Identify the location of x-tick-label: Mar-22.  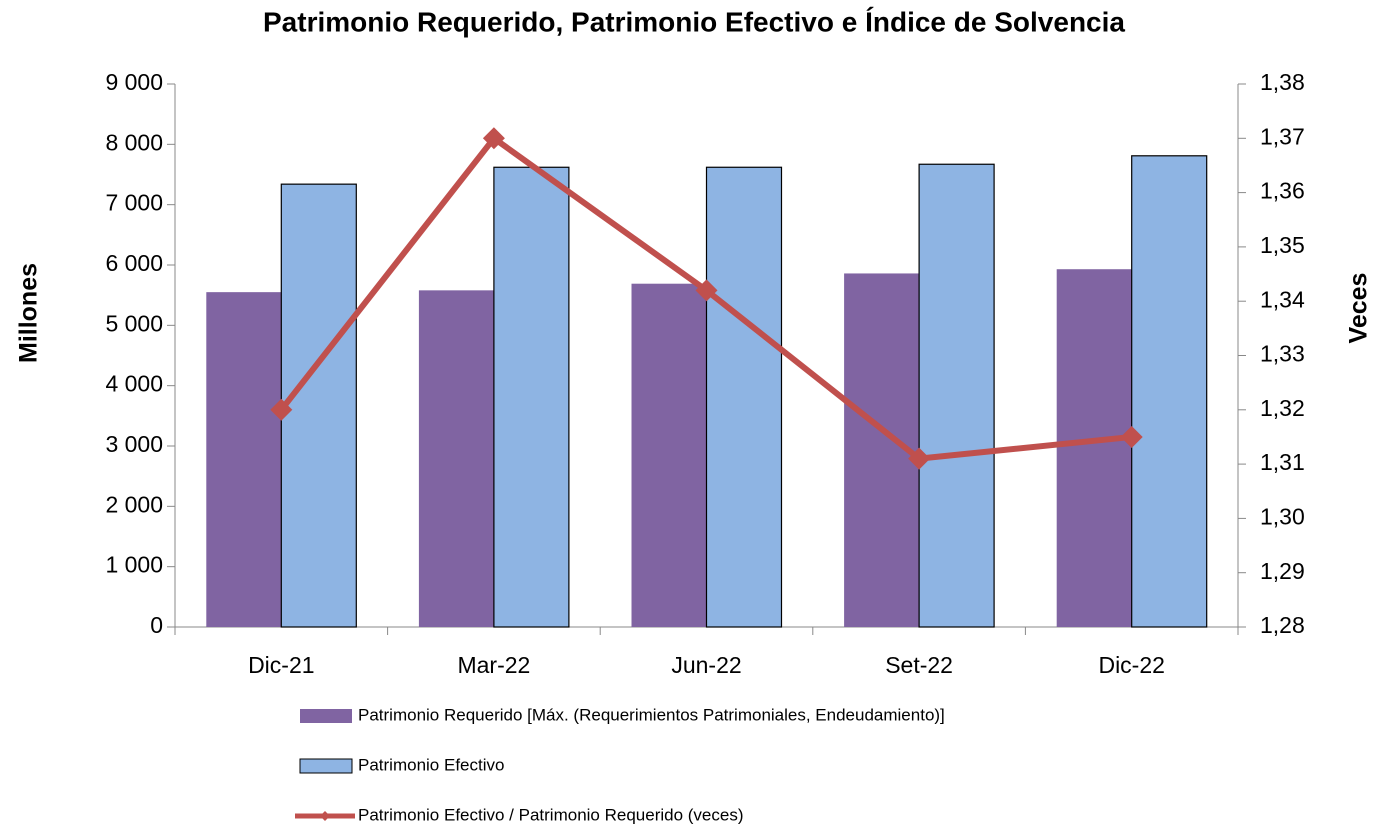
(493, 665).